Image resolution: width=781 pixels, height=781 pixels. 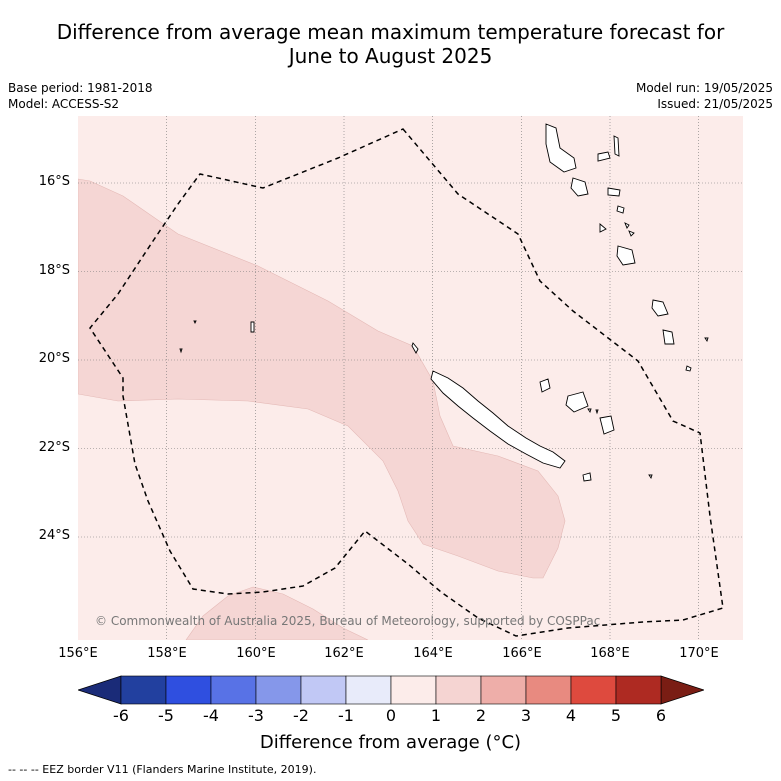 What do you see at coordinates (650, 477) in the screenshot?
I see `matthew-islet` at bounding box center [650, 477].